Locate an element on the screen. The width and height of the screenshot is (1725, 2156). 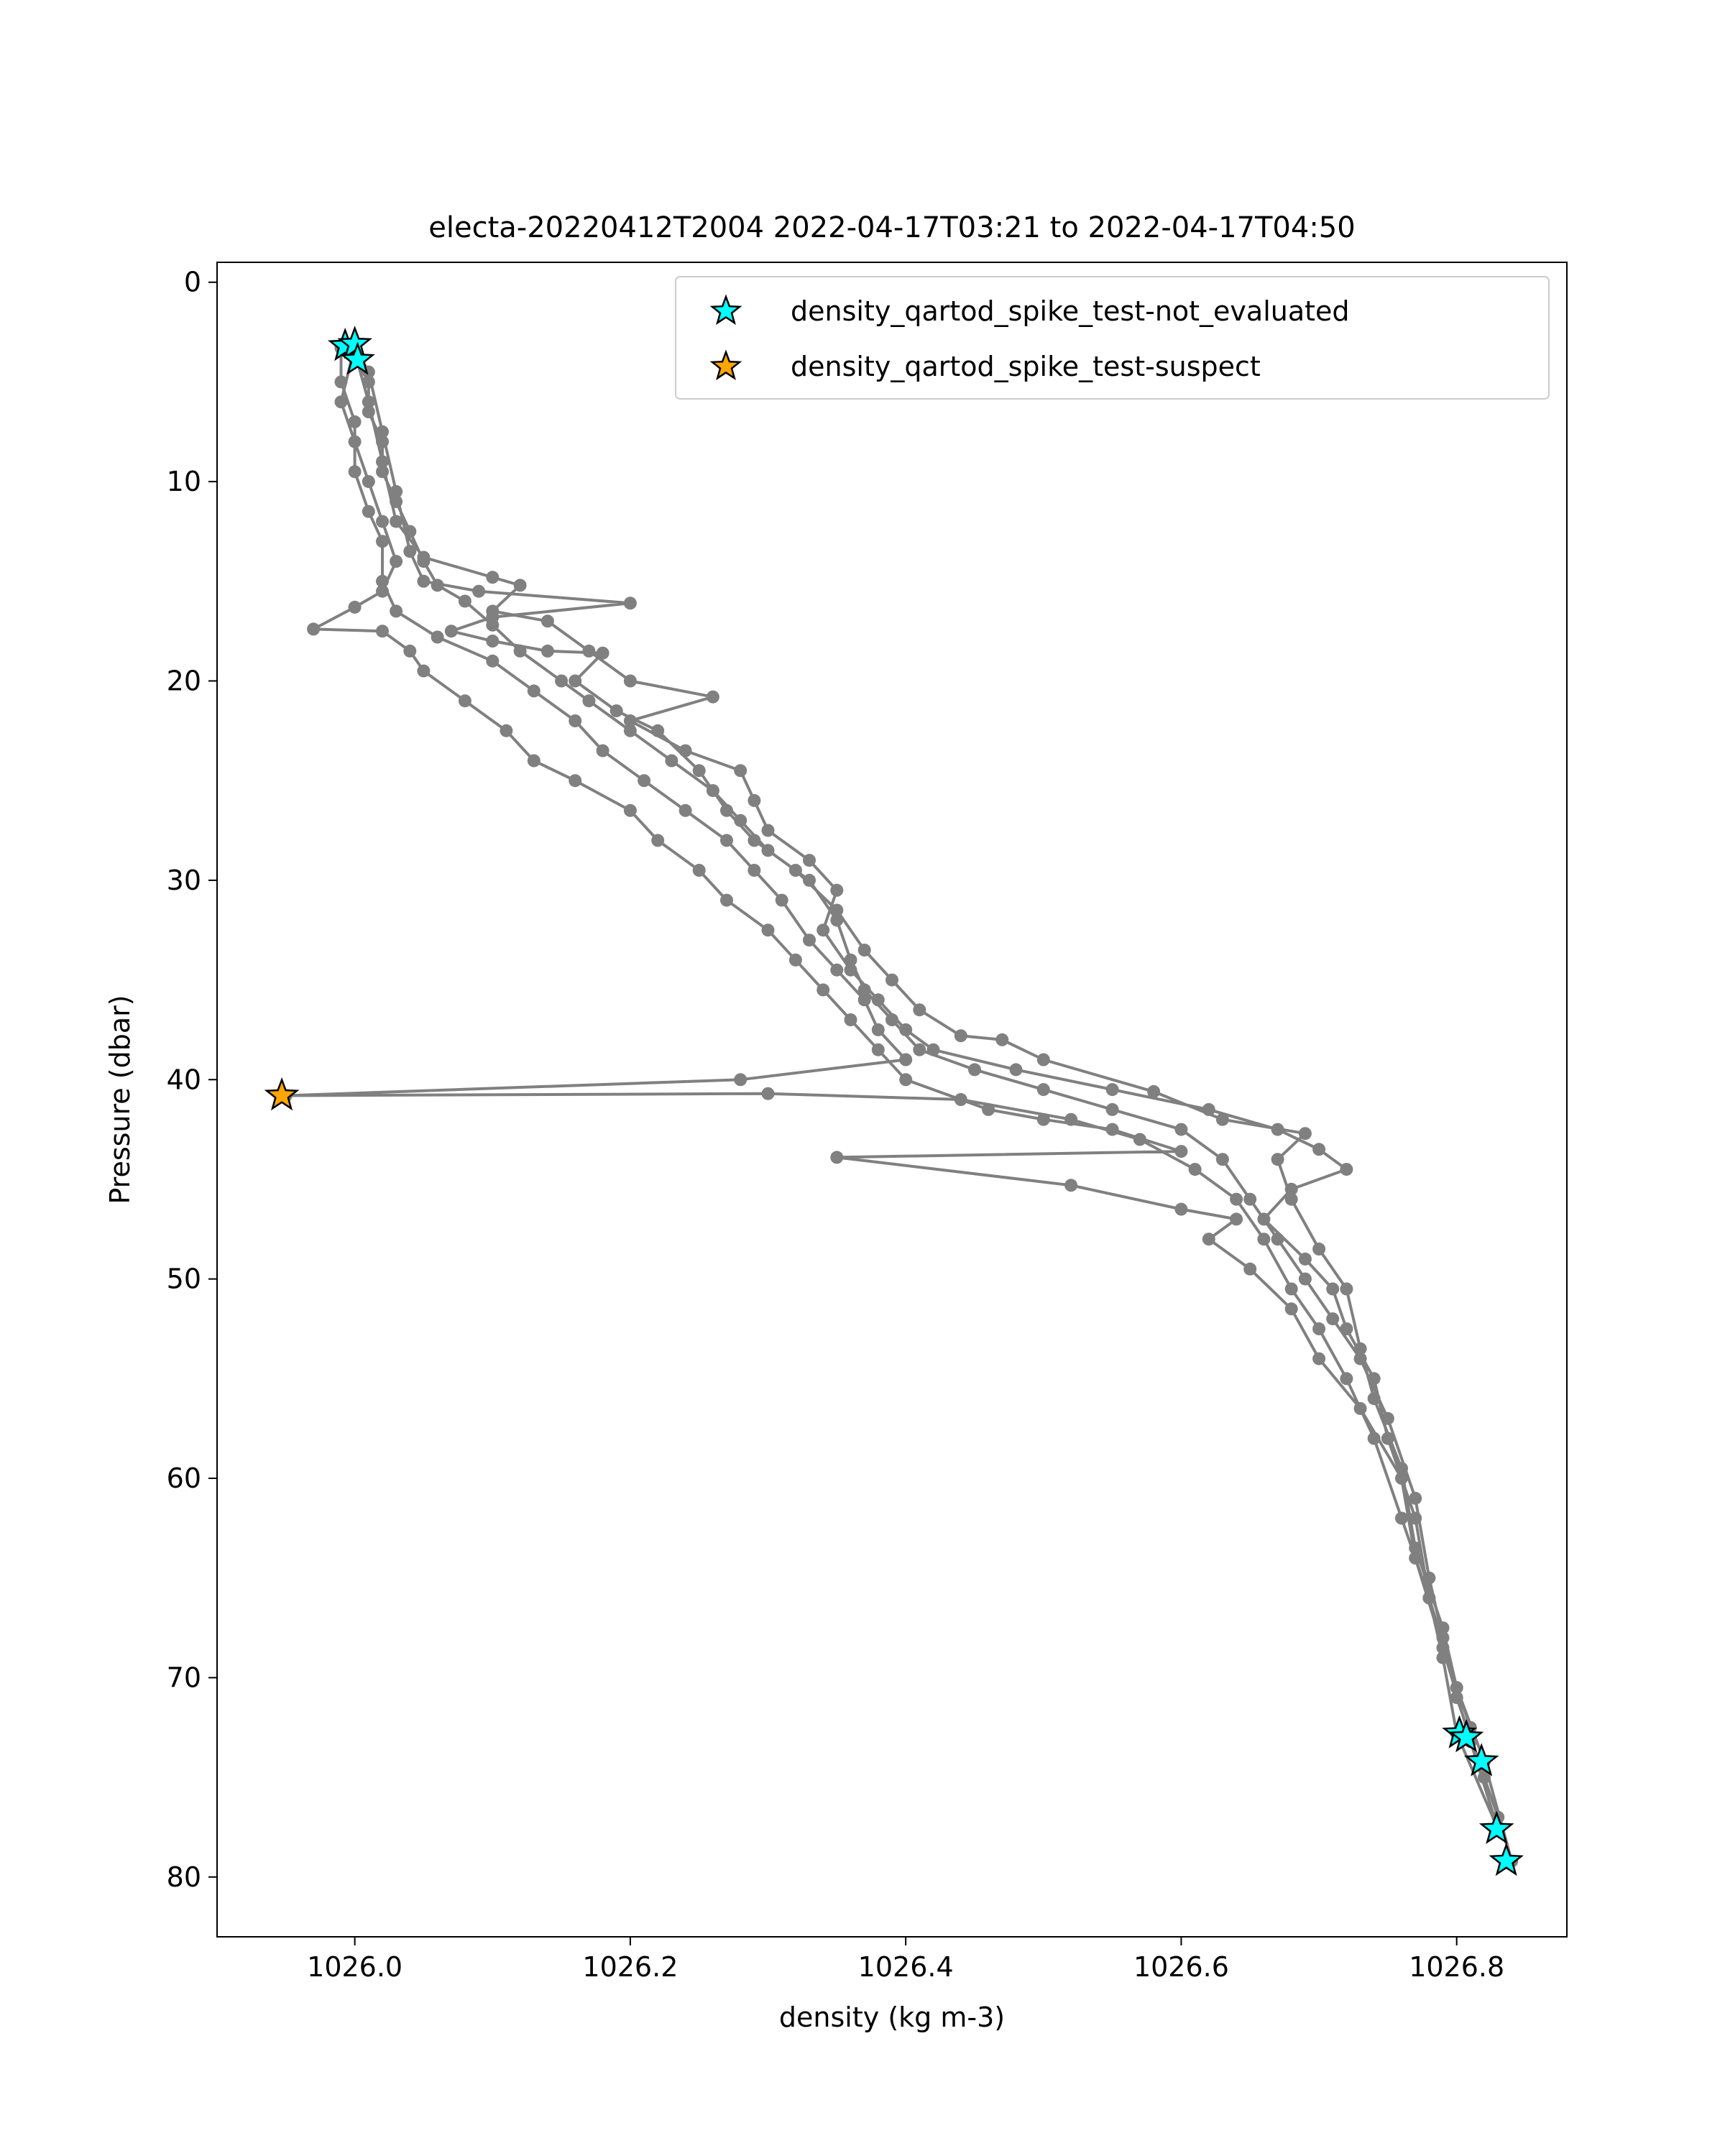
legend-label-suspect: density_qartod_spike_test-suspect is located at coordinates (1026, 366).